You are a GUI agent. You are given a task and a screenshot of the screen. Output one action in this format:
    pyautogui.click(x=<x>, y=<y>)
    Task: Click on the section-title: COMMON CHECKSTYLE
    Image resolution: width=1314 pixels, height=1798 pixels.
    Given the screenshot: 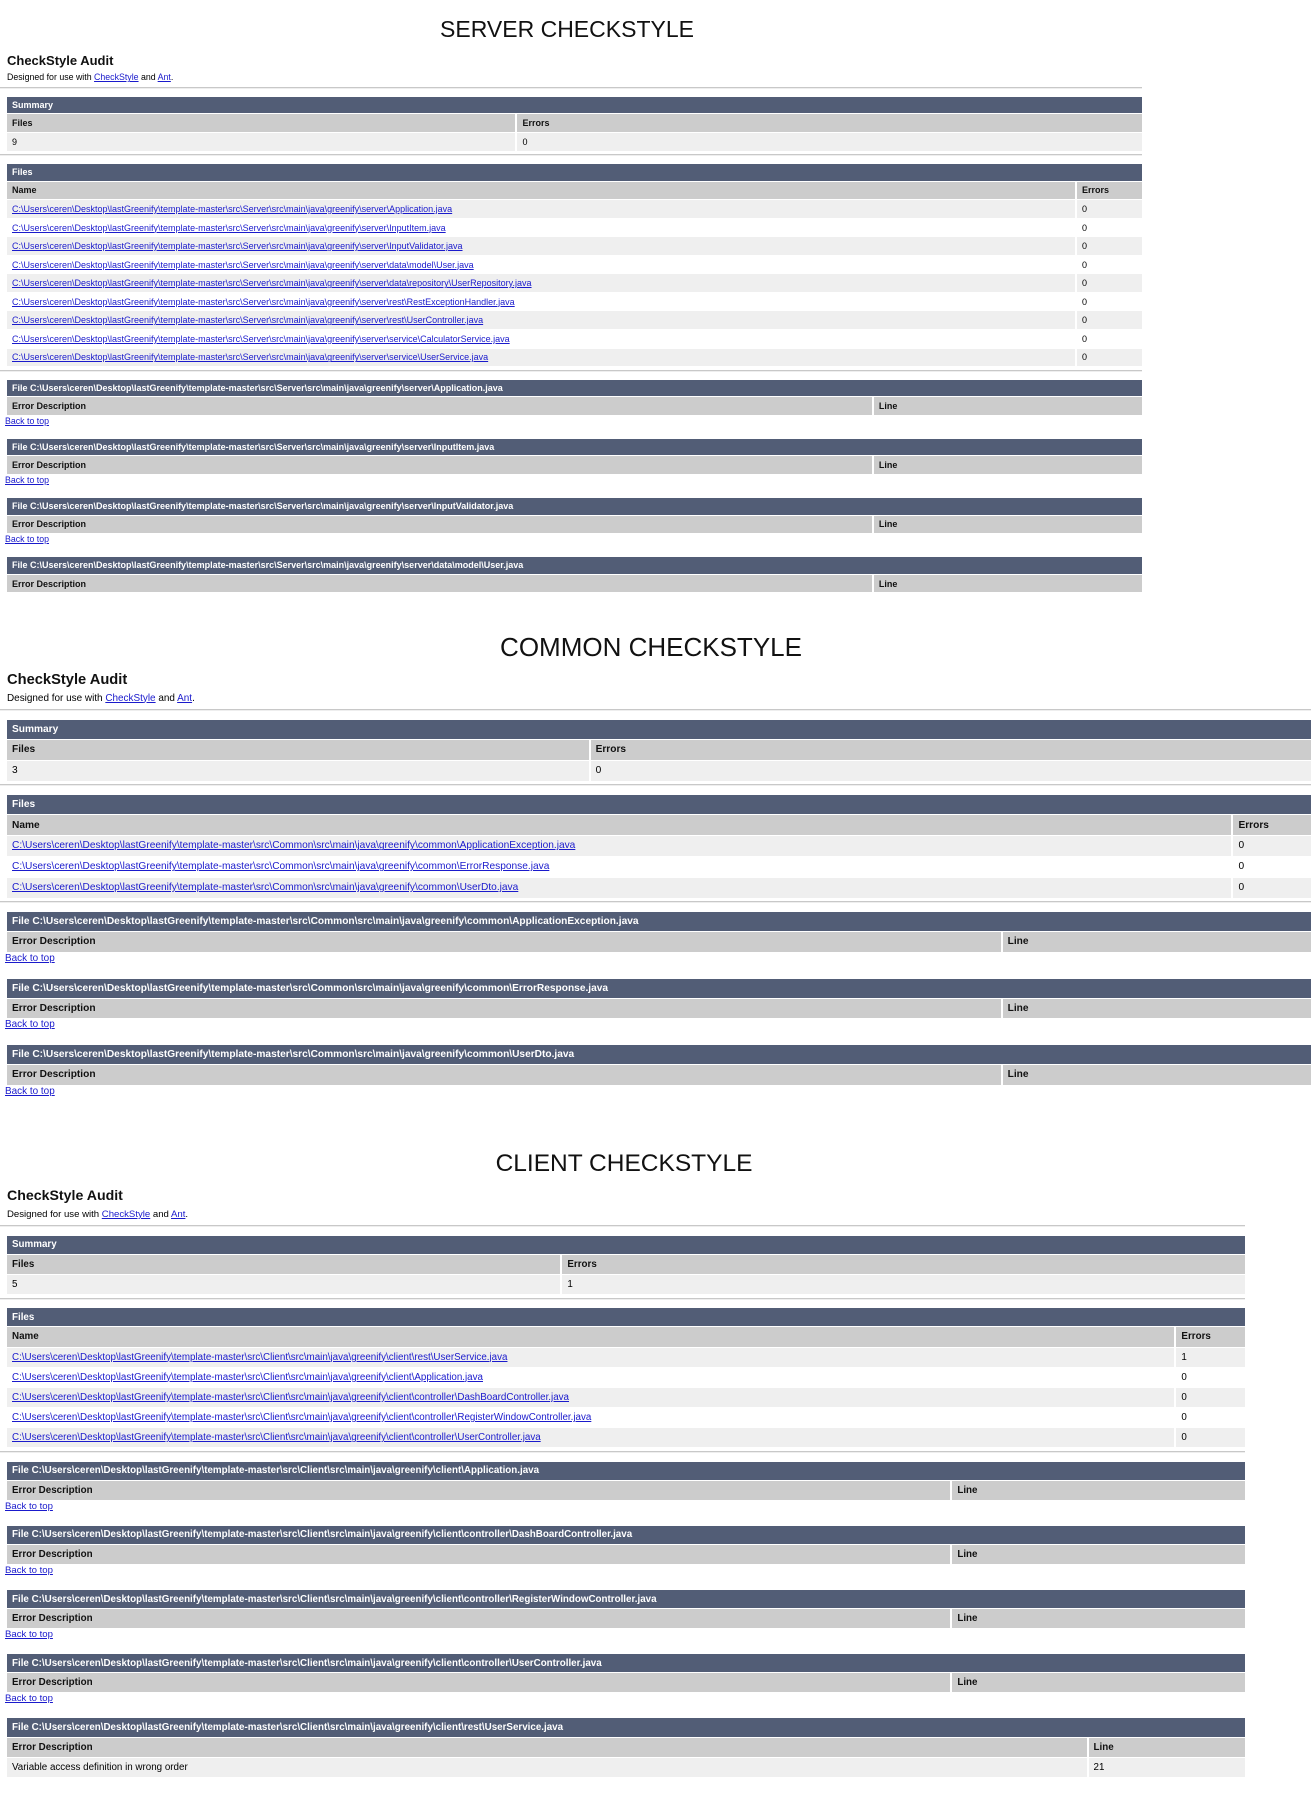 What is the action you would take?
    pyautogui.click(x=651, y=647)
    